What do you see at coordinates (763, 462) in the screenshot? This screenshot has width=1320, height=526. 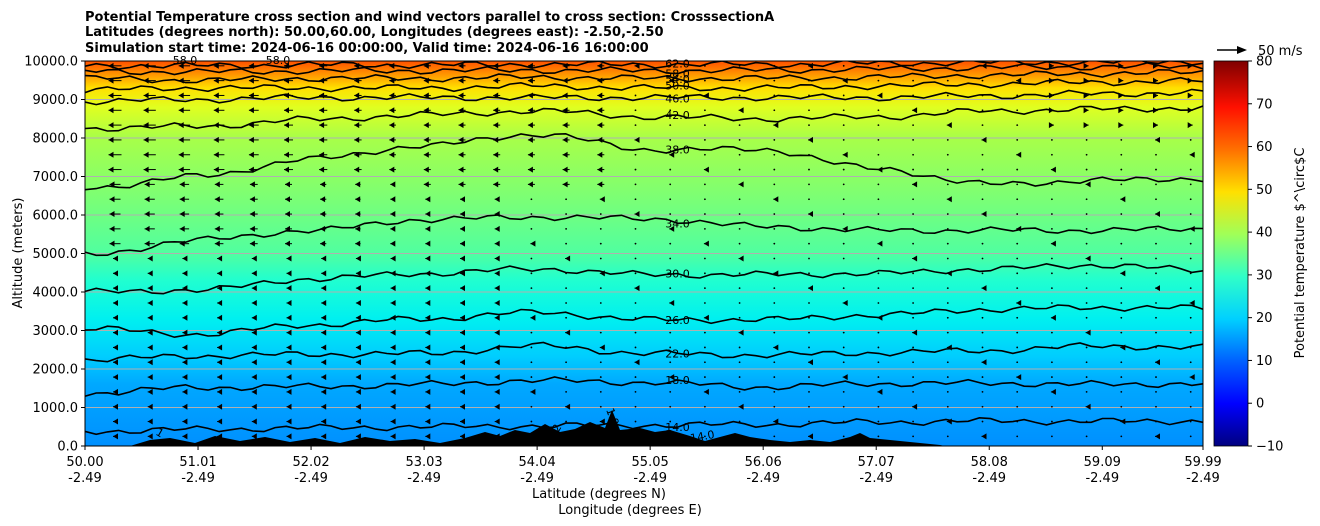 I see `x-tick-label-lat: 56.06` at bounding box center [763, 462].